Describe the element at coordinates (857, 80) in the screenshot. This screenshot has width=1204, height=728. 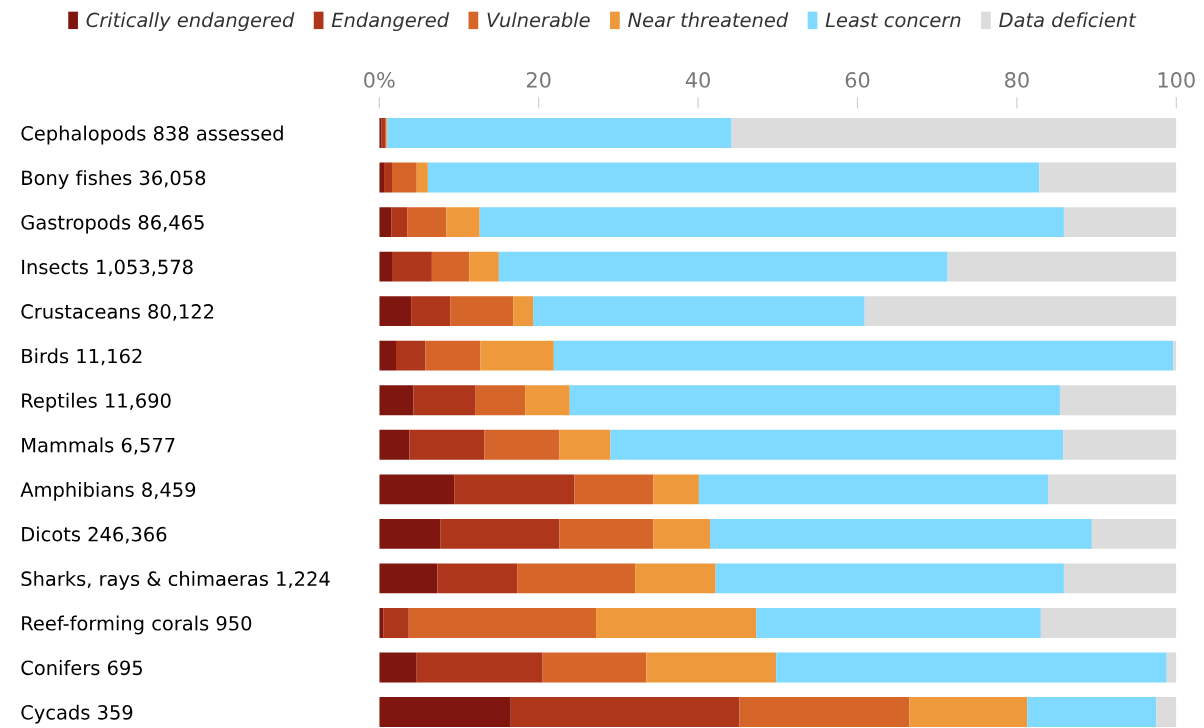
I see `x-tick-label: 60` at that location.